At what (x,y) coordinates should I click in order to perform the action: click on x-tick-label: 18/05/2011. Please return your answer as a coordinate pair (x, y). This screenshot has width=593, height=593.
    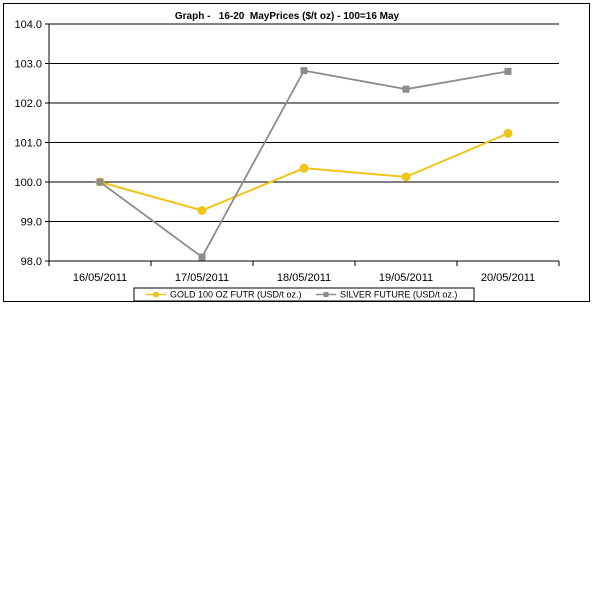
    Looking at the image, I should click on (304, 278).